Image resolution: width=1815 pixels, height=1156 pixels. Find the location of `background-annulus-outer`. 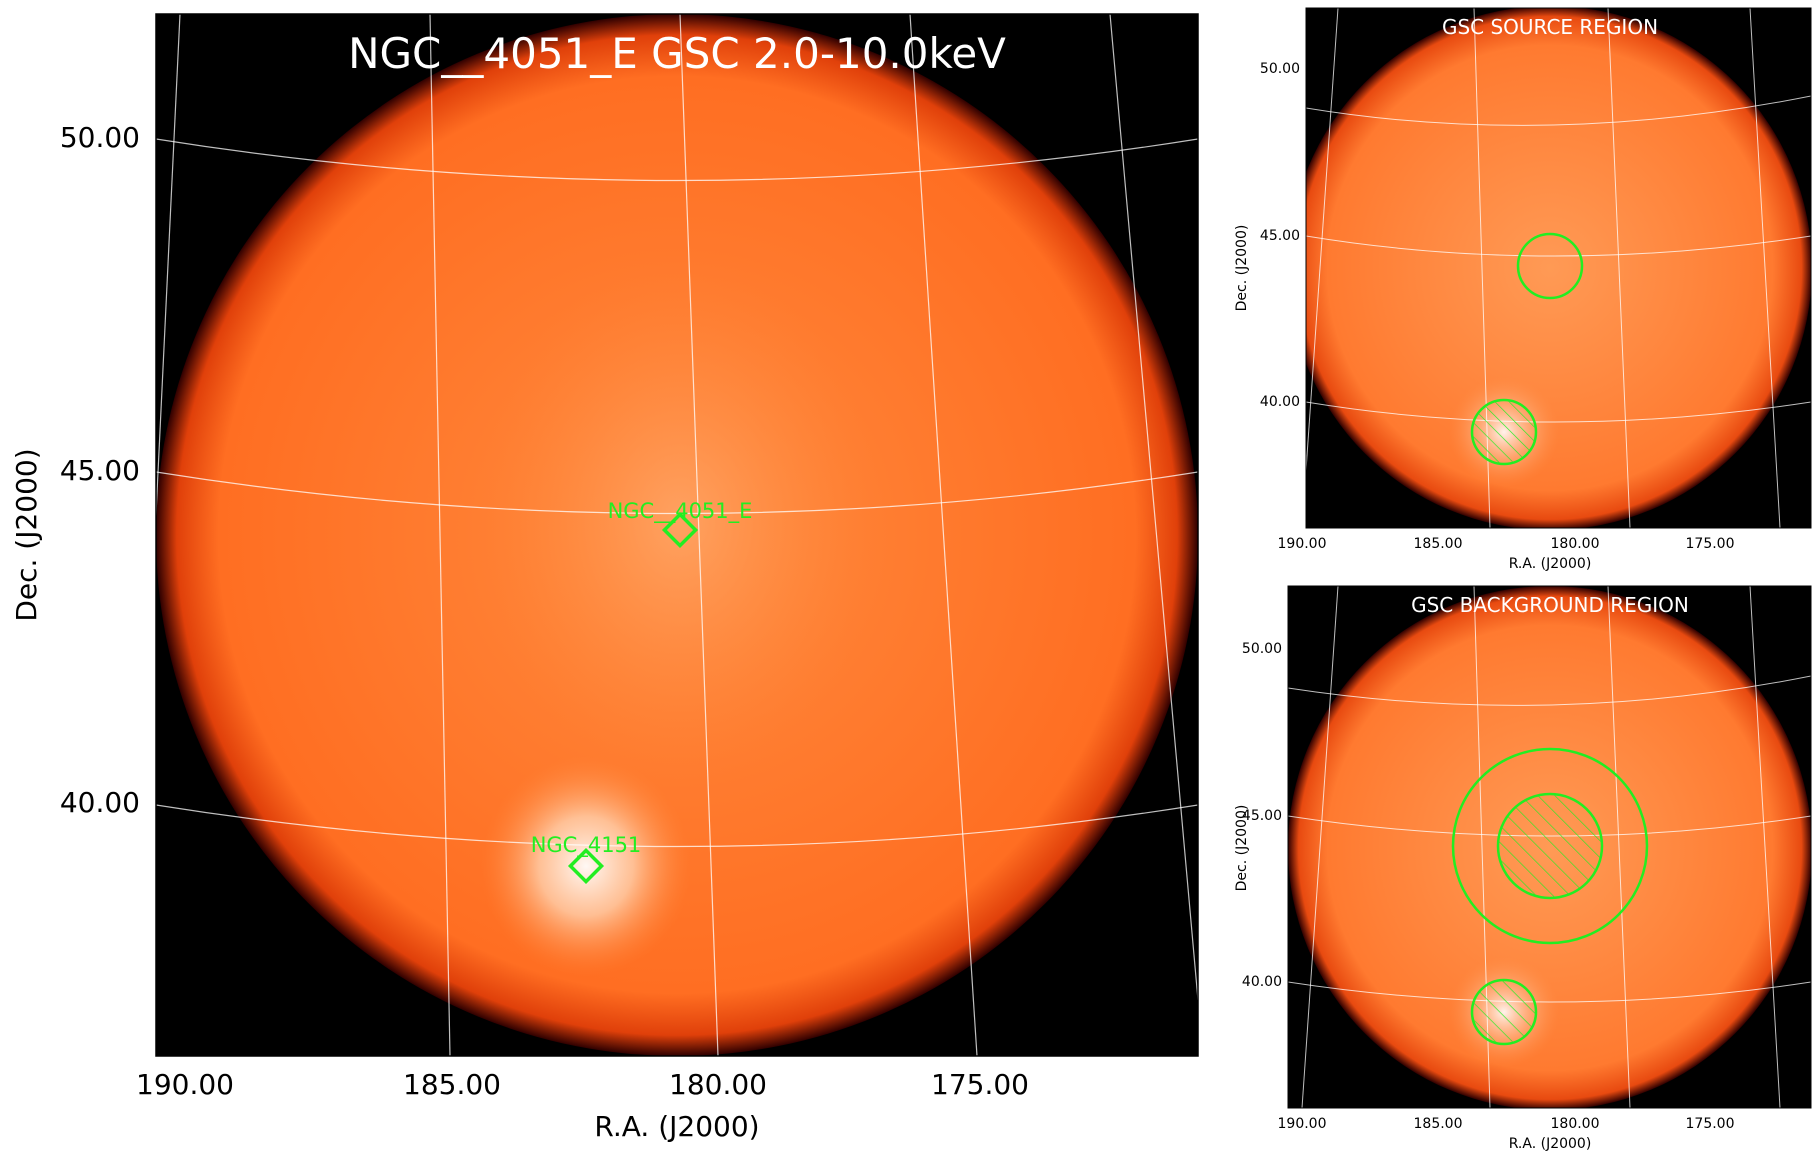

background-annulus-outer is located at coordinates (1550, 846).